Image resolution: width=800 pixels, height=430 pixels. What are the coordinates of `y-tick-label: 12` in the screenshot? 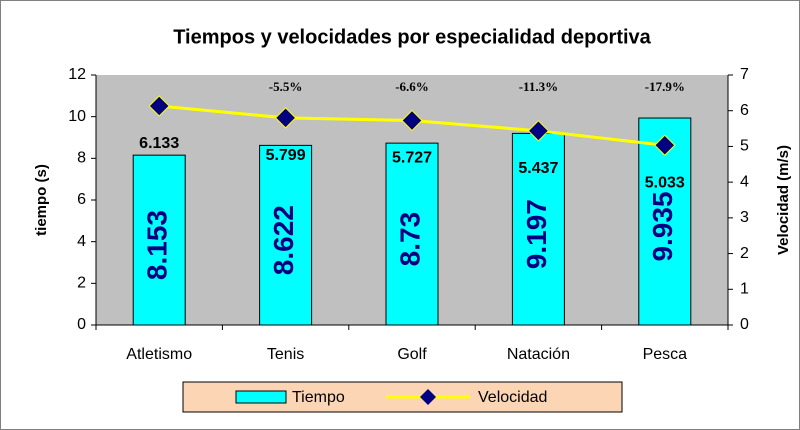 It's located at (77, 74).